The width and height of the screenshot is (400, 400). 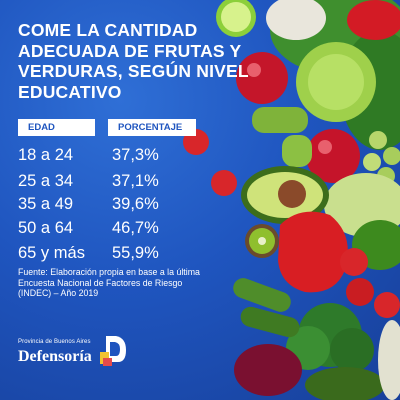 I want to click on column-header-percentage: PORCENTAJE, so click(x=152, y=127).